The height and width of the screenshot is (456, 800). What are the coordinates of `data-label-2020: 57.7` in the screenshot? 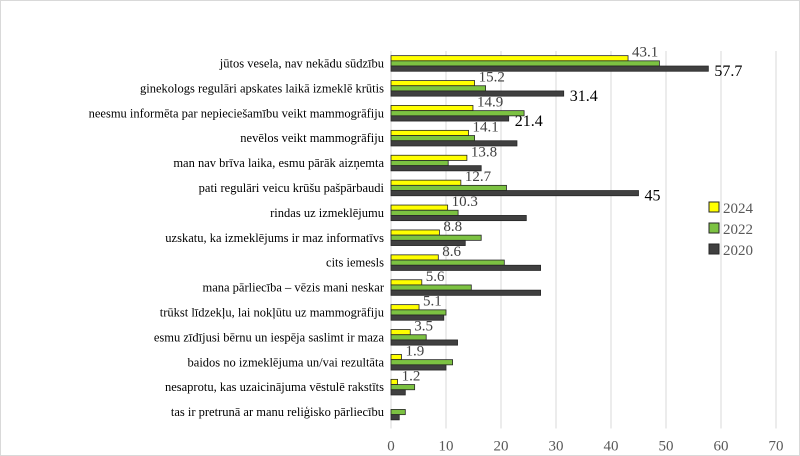 It's located at (728, 71).